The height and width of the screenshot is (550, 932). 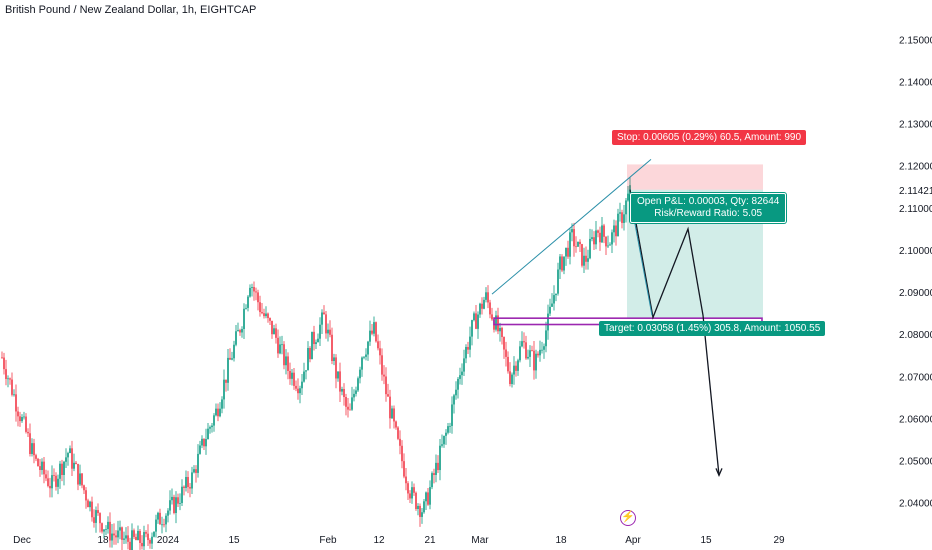 I want to click on time-axis: Dec 18 2024 15 Feb 12 21 Mar 18 Apr 15 29, so click(x=399, y=540).